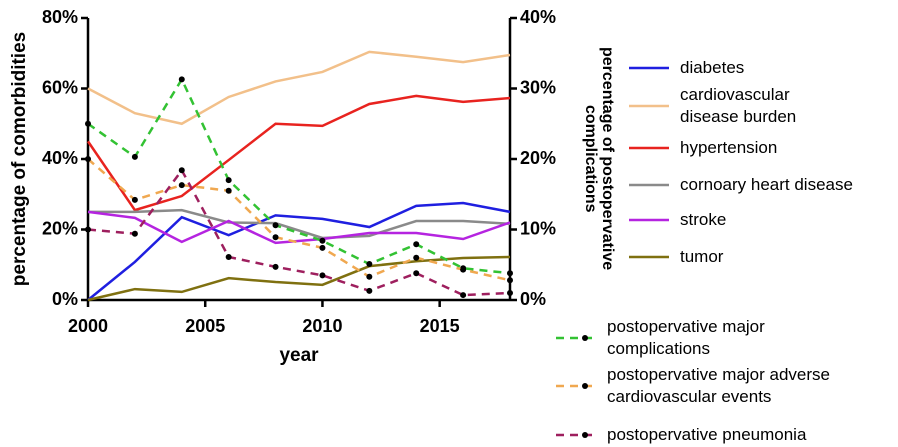 The width and height of the screenshot is (898, 447). I want to click on y-tick-label: 20%, so click(60, 228).